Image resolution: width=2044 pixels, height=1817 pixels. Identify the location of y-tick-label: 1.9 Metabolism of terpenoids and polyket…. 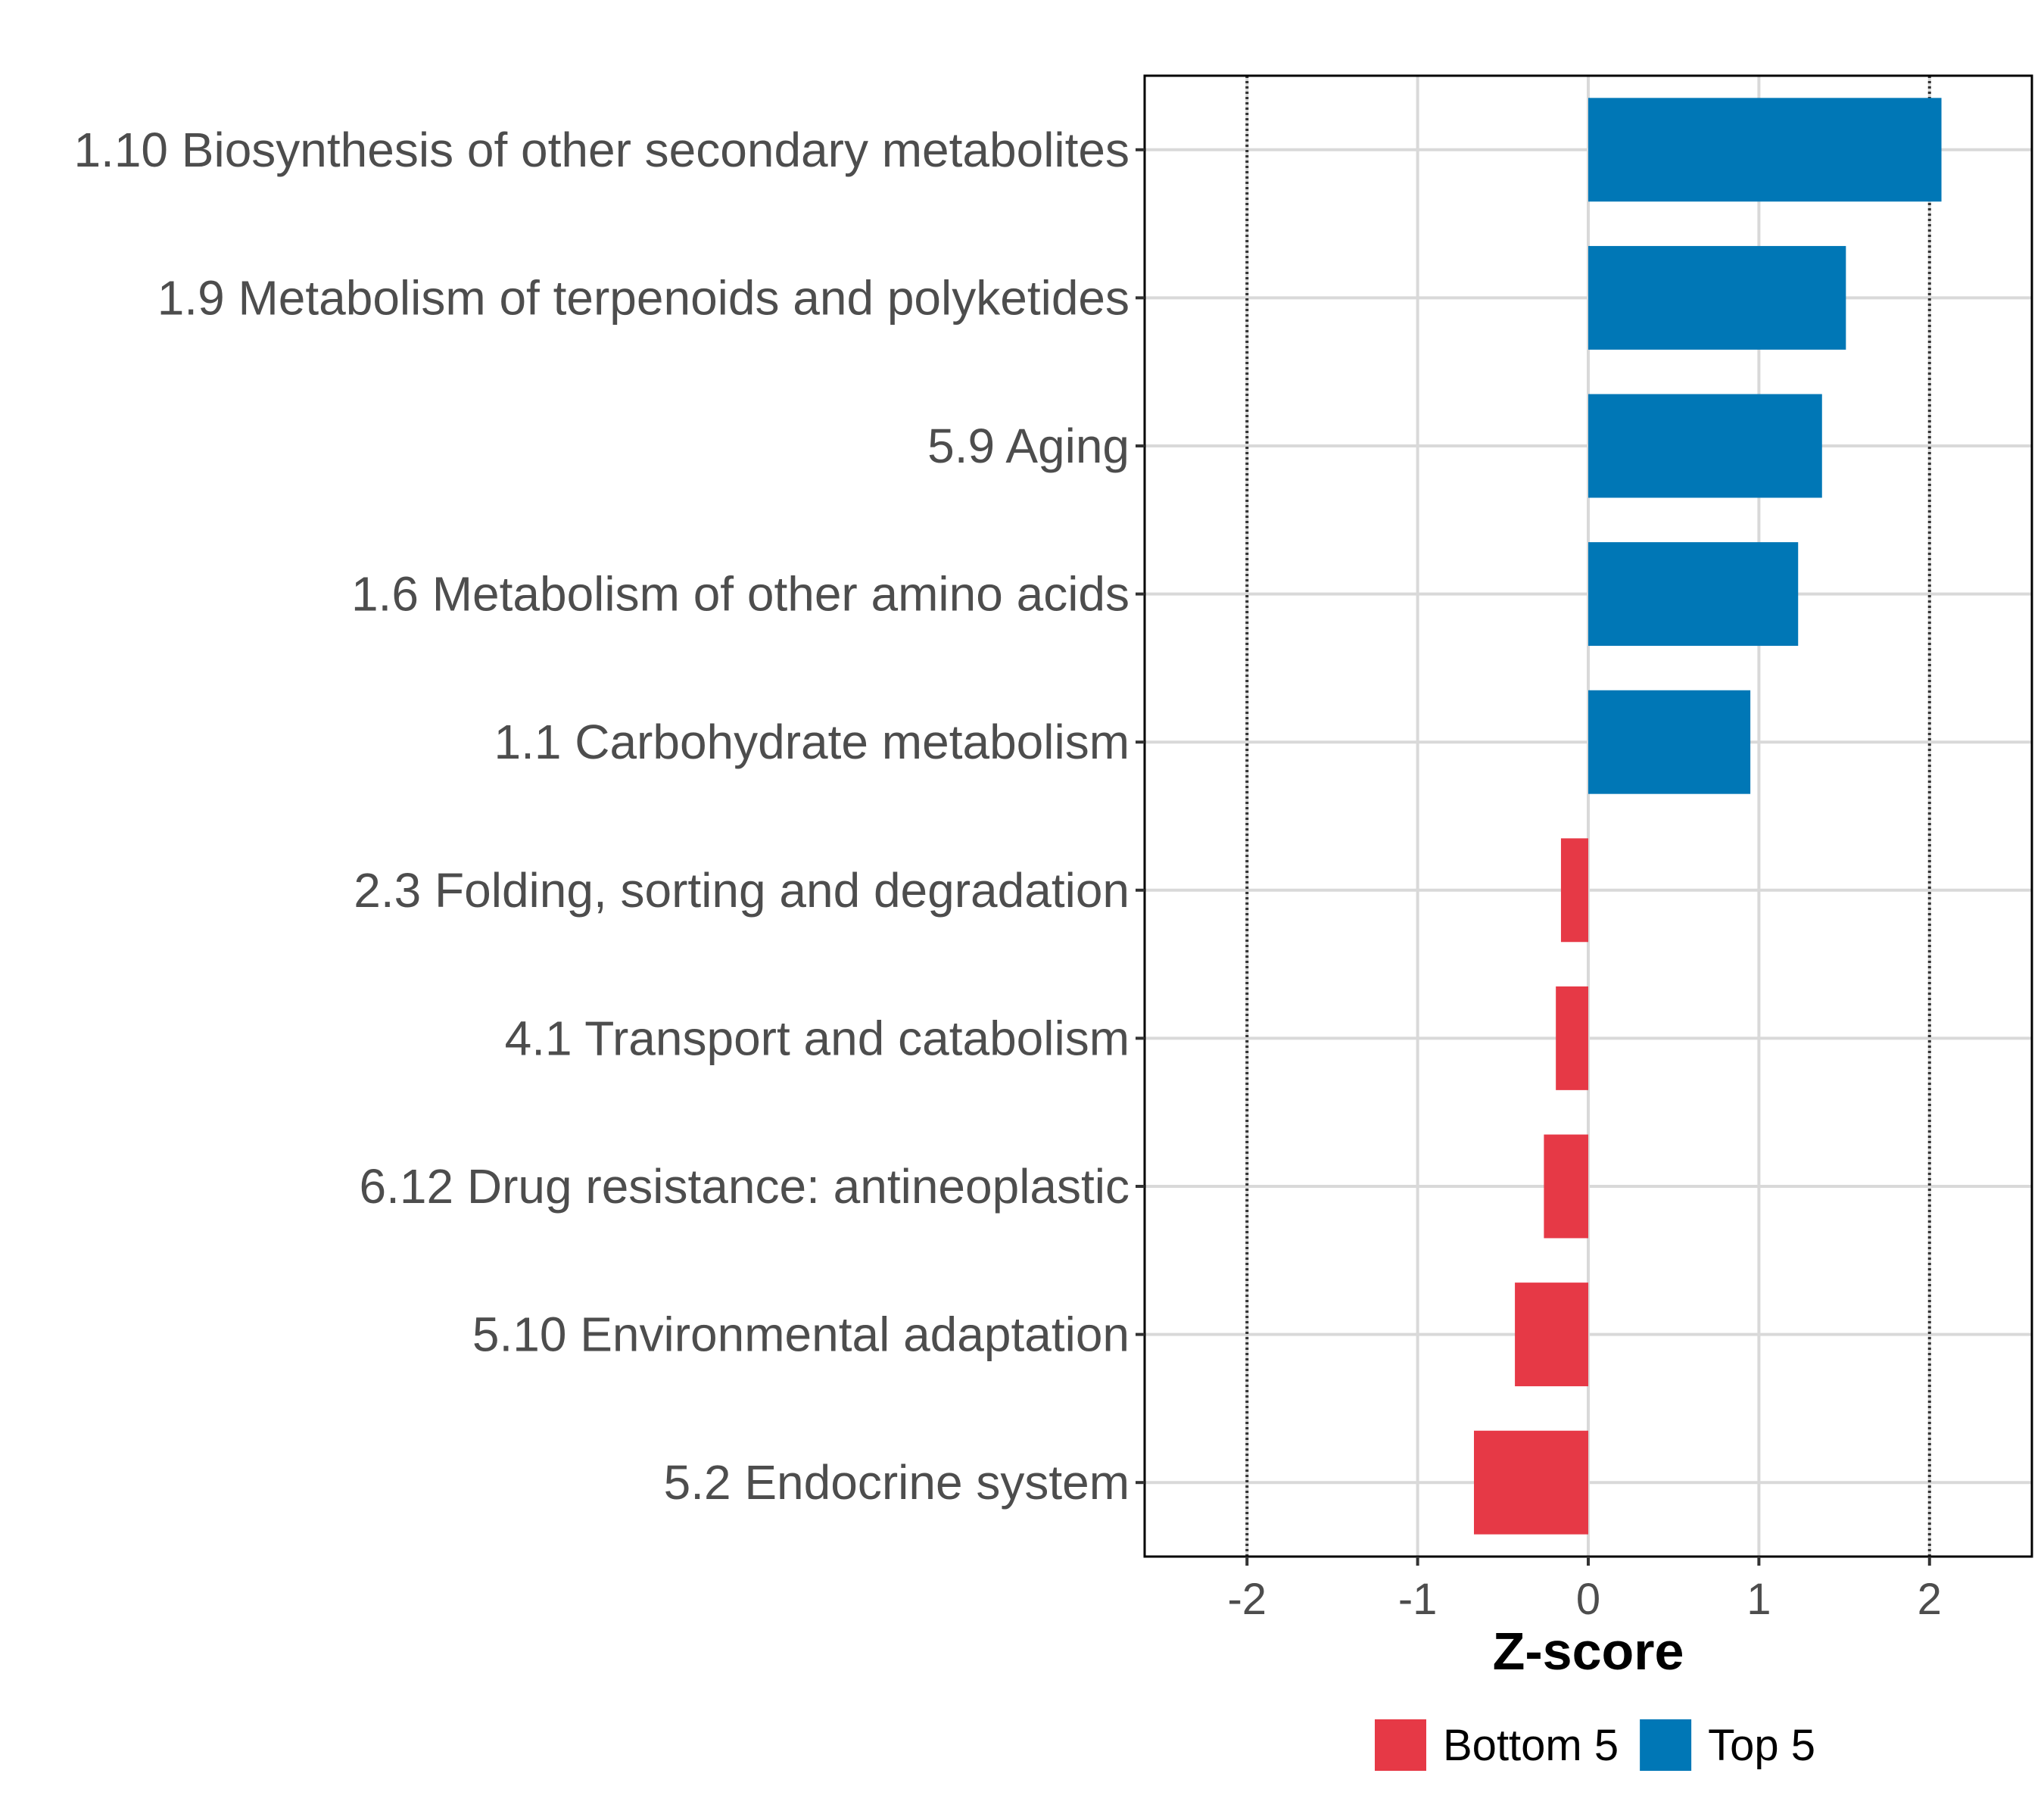
(643, 297).